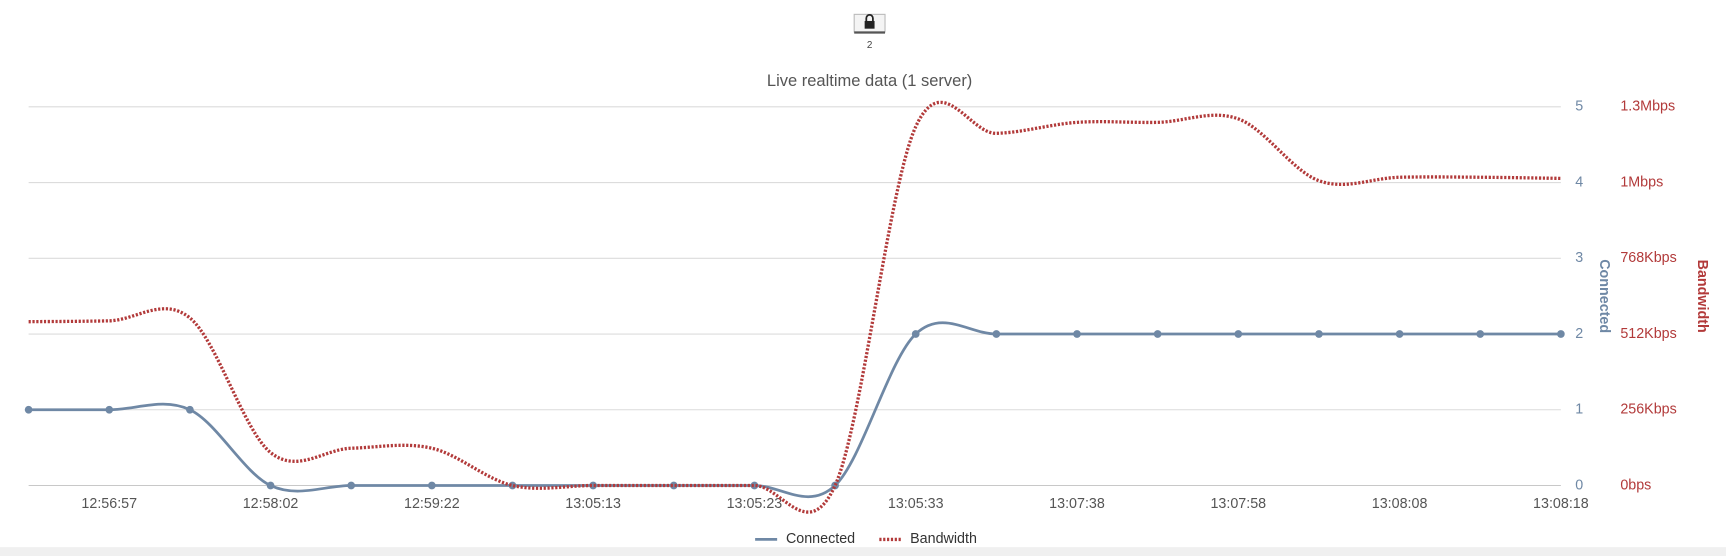  I want to click on x-tick-label: 13:08:08, so click(1400, 504).